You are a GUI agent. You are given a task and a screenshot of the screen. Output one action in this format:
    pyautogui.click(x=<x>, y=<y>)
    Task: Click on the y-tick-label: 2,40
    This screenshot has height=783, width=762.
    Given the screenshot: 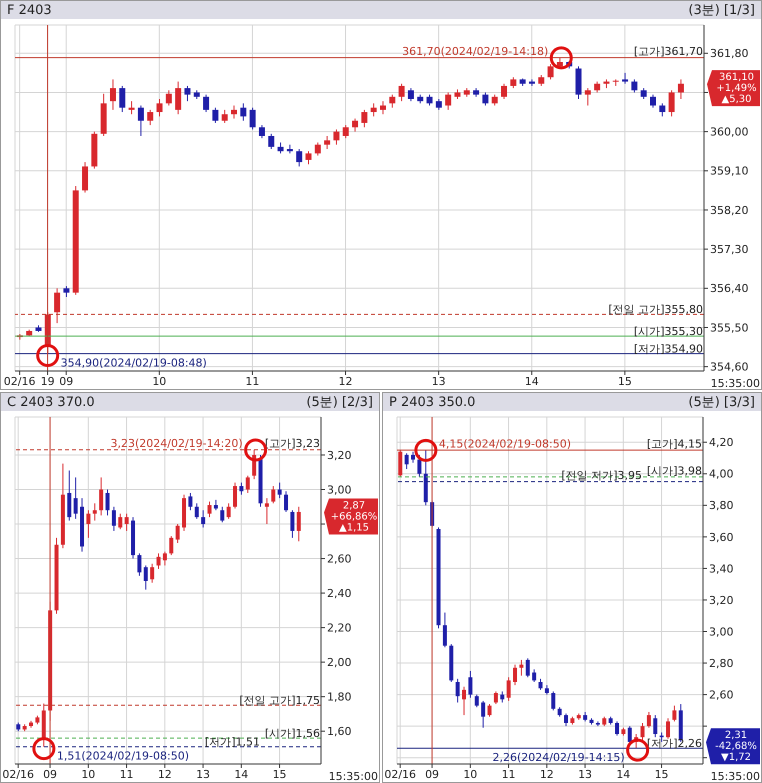 What is the action you would take?
    pyautogui.click(x=339, y=593)
    